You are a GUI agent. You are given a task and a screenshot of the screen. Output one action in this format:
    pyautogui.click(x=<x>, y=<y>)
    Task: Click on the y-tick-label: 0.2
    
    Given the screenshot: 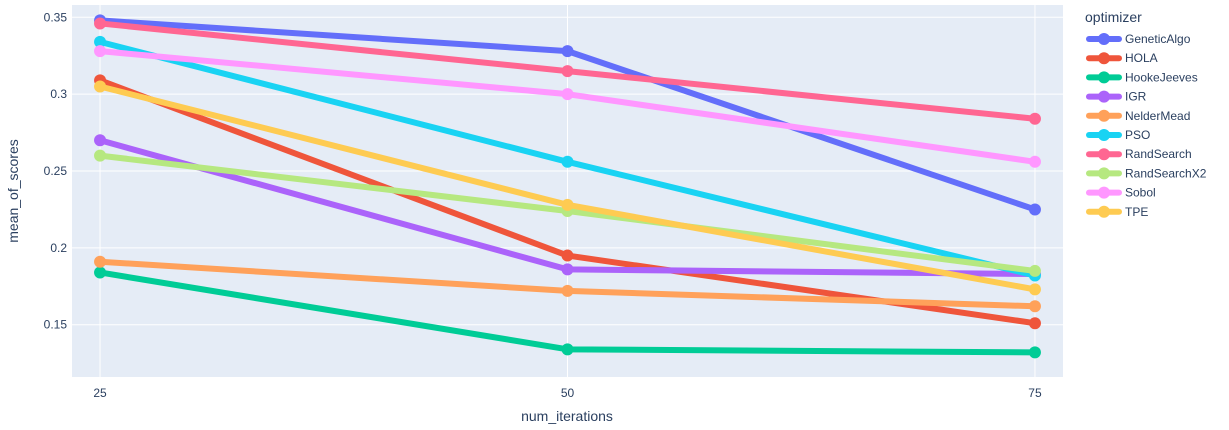 What is the action you would take?
    pyautogui.click(x=58, y=248)
    